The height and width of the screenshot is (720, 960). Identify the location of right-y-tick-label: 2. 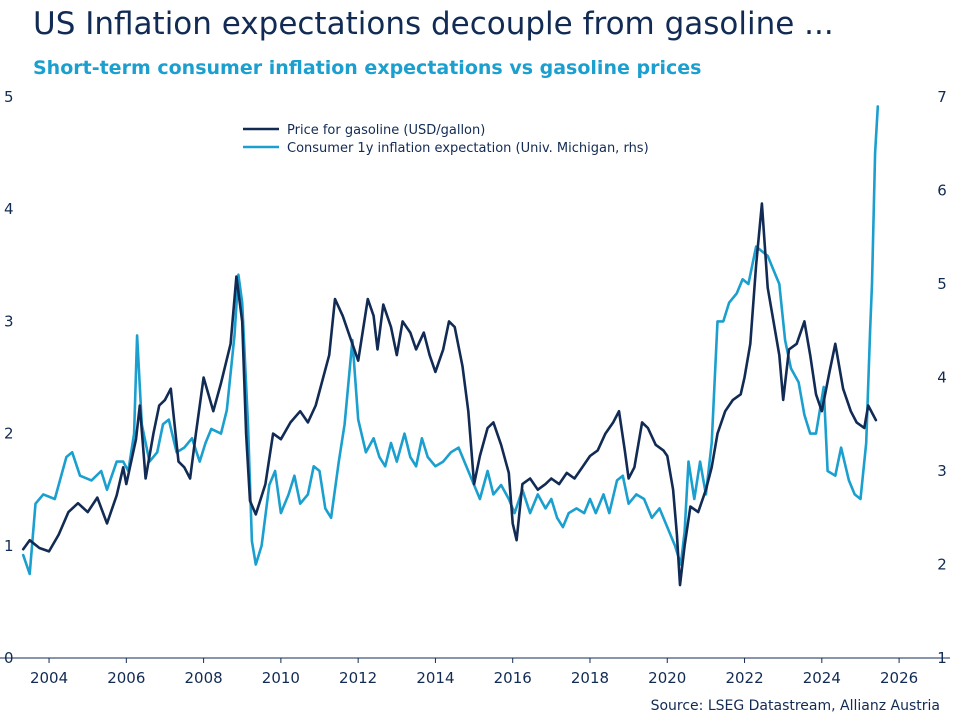
(942, 565).